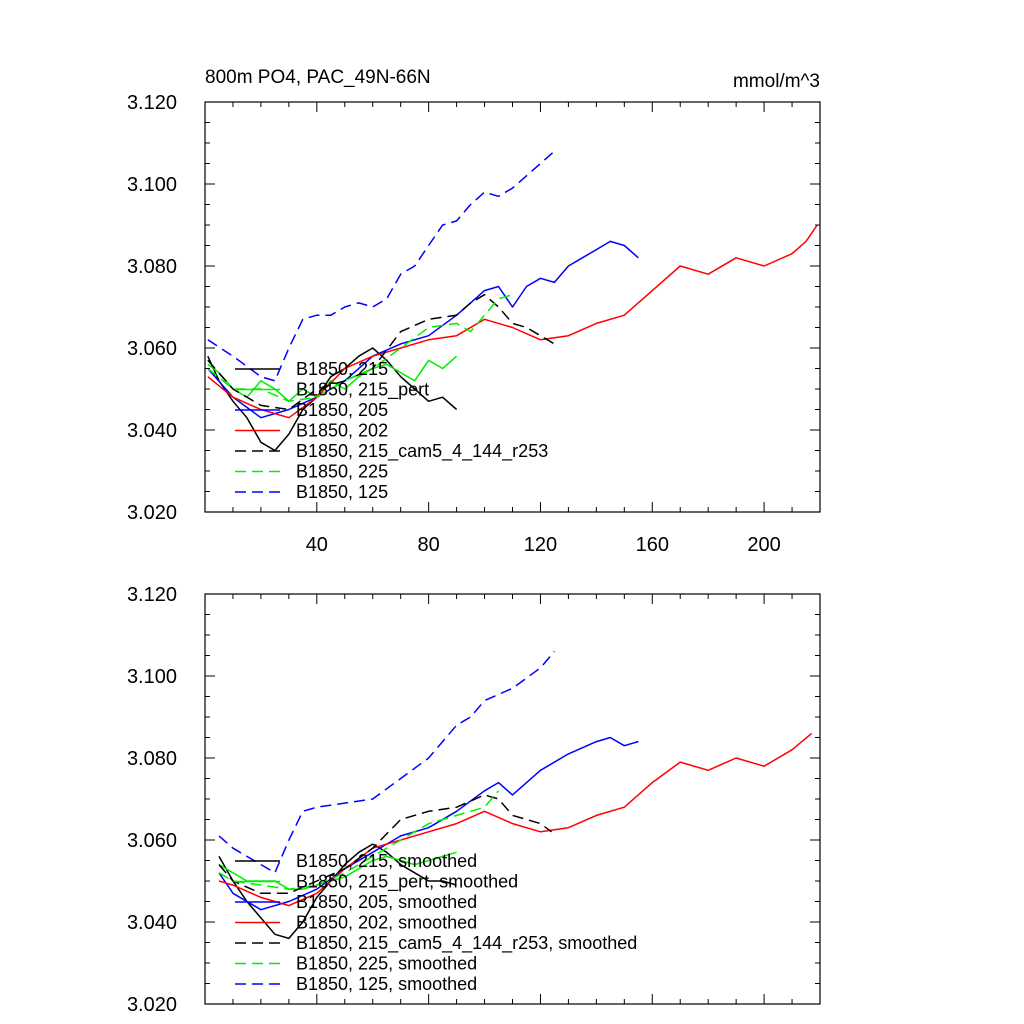 The image size is (1024, 1024). I want to click on legend-label-2: B1850, 215_pert, smoothed, so click(407, 882).